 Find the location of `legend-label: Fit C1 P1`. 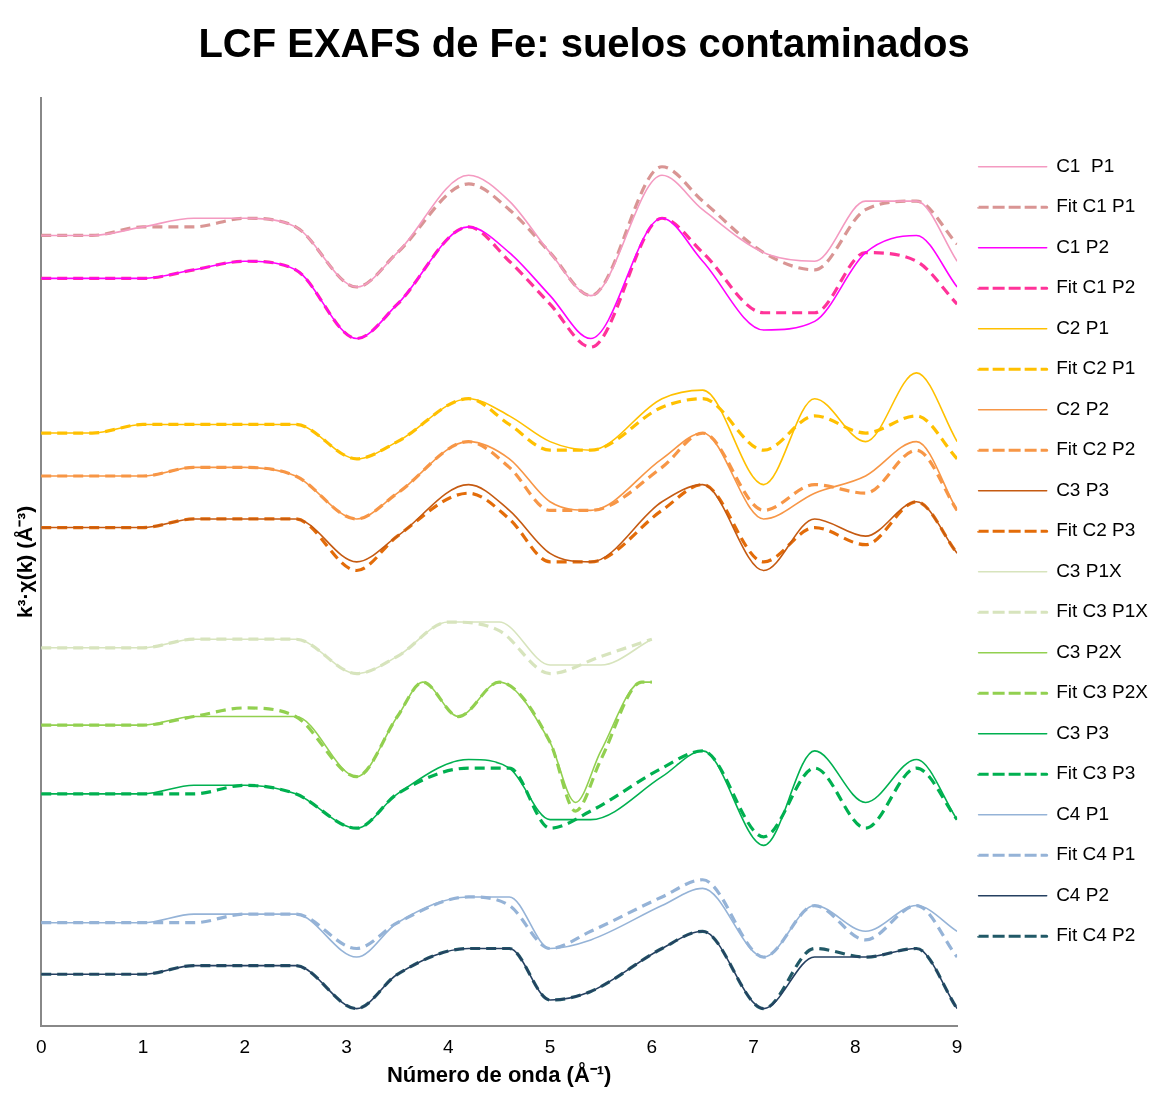

legend-label: Fit C1 P1 is located at coordinates (1096, 206).